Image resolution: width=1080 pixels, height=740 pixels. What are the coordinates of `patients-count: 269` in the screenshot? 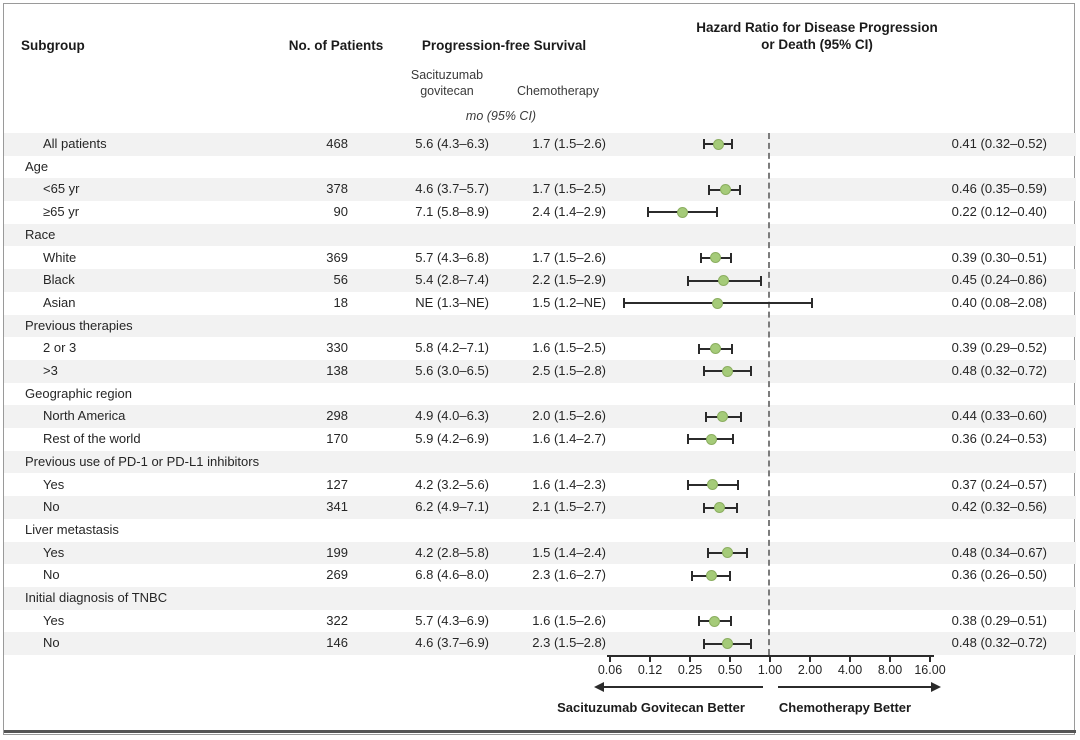 It's located at (337, 575).